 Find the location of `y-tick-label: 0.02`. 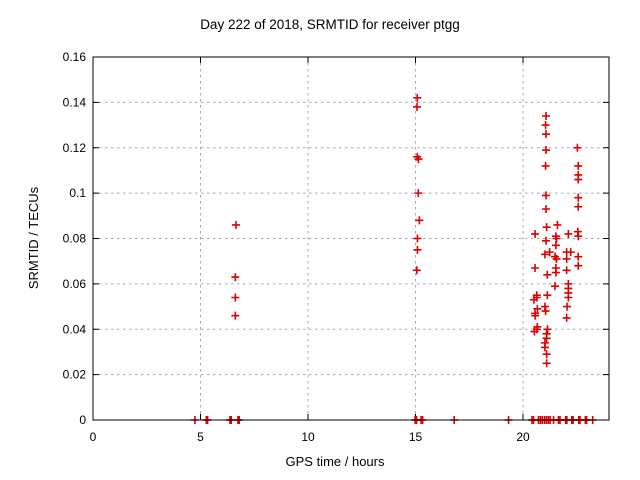

y-tick-label: 0.02 is located at coordinates (75, 375).